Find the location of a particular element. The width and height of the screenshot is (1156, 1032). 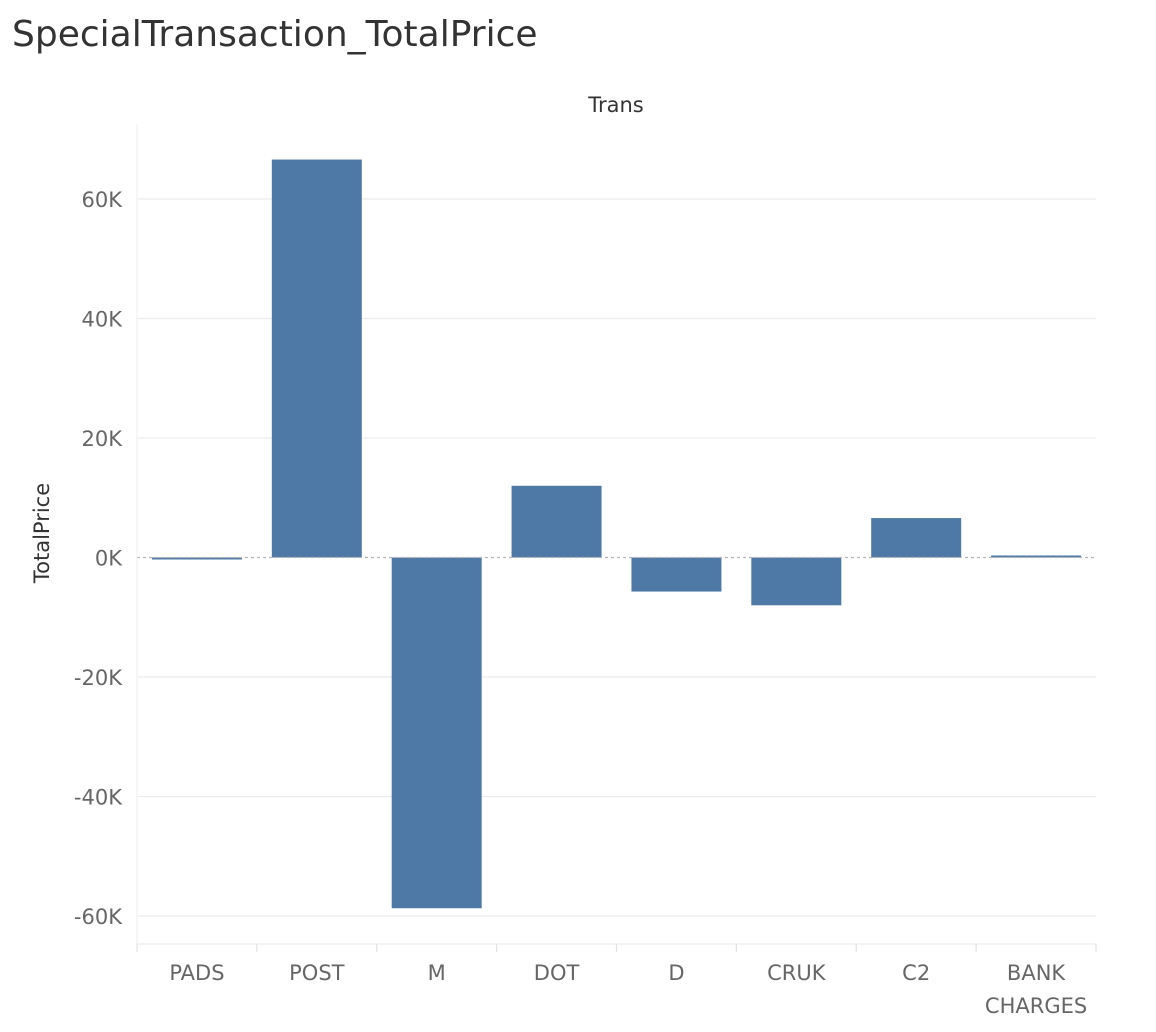

column-header: Trans is located at coordinates (615, 105).